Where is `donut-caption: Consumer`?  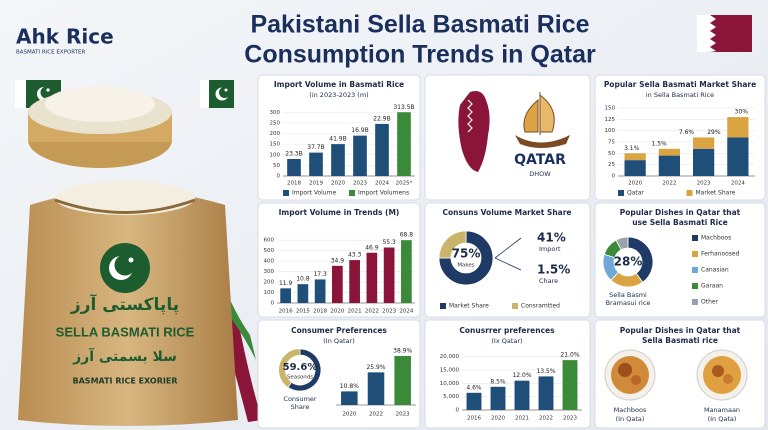
donut-caption: Consumer is located at coordinates (299, 399).